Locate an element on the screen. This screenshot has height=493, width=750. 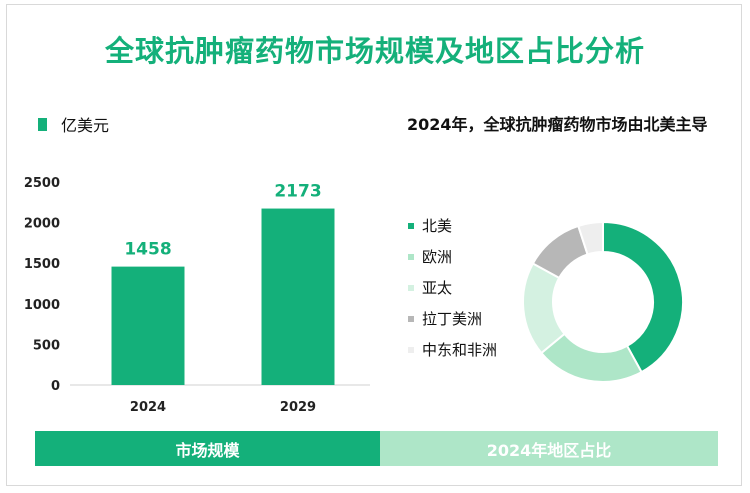
y-tick-label: 1000 is located at coordinates (42, 305).